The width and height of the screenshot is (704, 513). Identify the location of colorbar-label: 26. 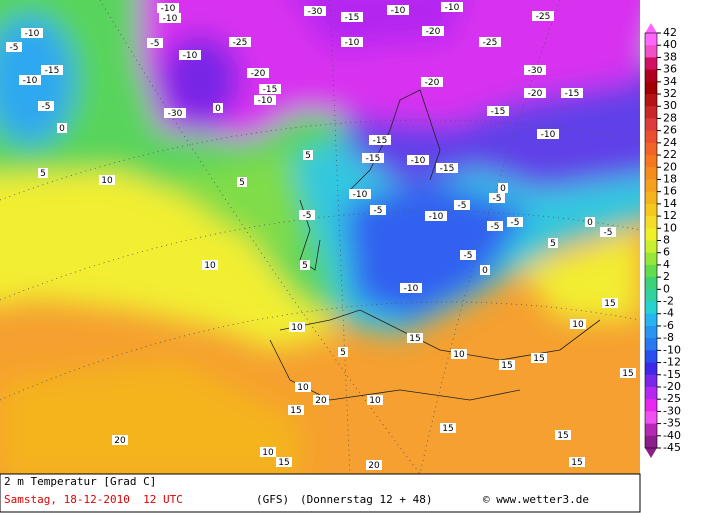
(670, 130).